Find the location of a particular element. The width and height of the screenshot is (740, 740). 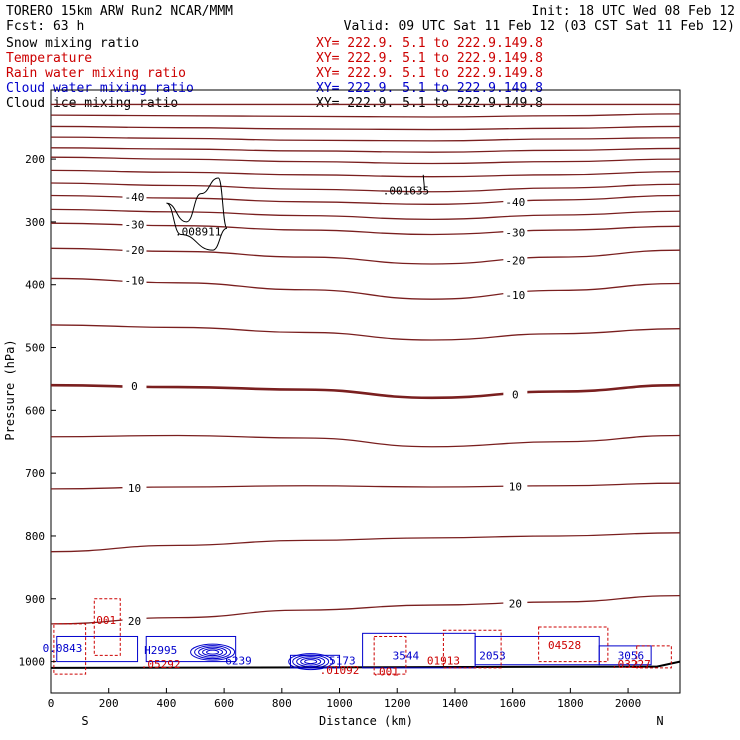

surface-line is located at coordinates (365, 664).